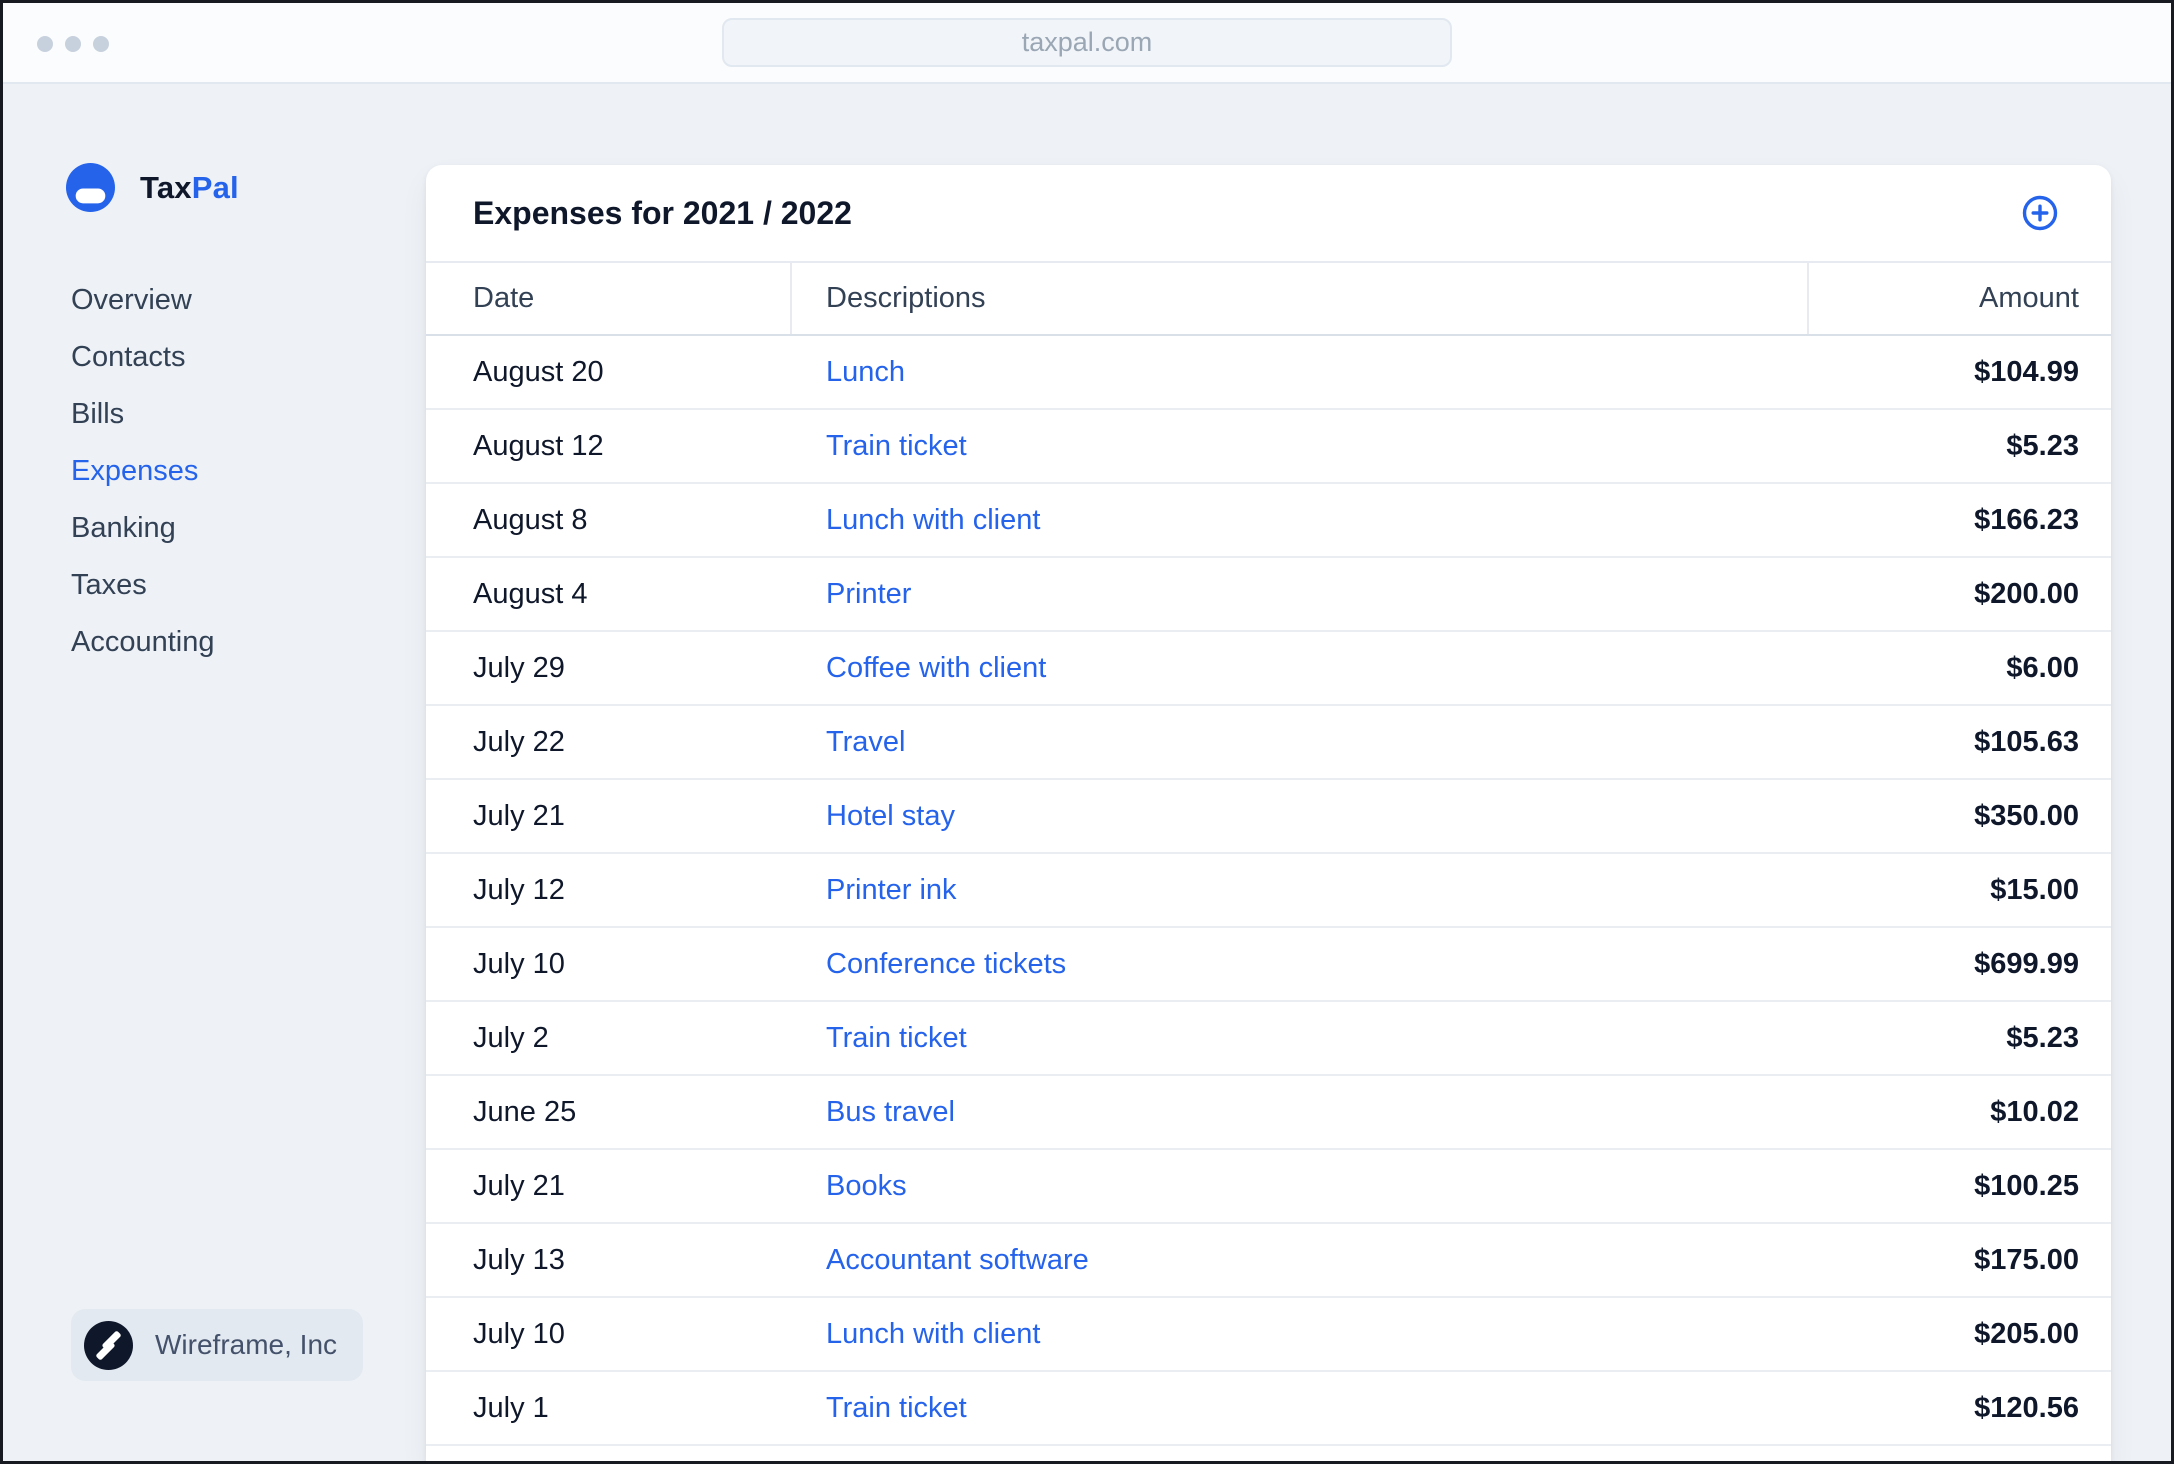 Image resolution: width=2174 pixels, height=1464 pixels. I want to click on add-expense-button, so click(2040, 213).